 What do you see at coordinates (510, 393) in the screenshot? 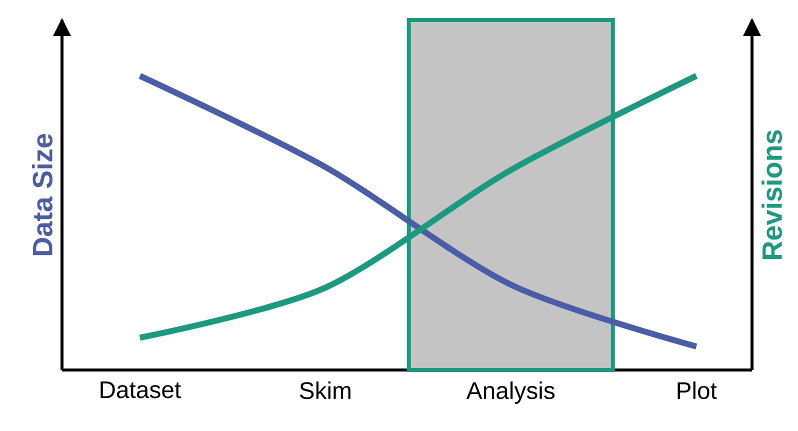
I see `x-tick-label: Analysis` at bounding box center [510, 393].